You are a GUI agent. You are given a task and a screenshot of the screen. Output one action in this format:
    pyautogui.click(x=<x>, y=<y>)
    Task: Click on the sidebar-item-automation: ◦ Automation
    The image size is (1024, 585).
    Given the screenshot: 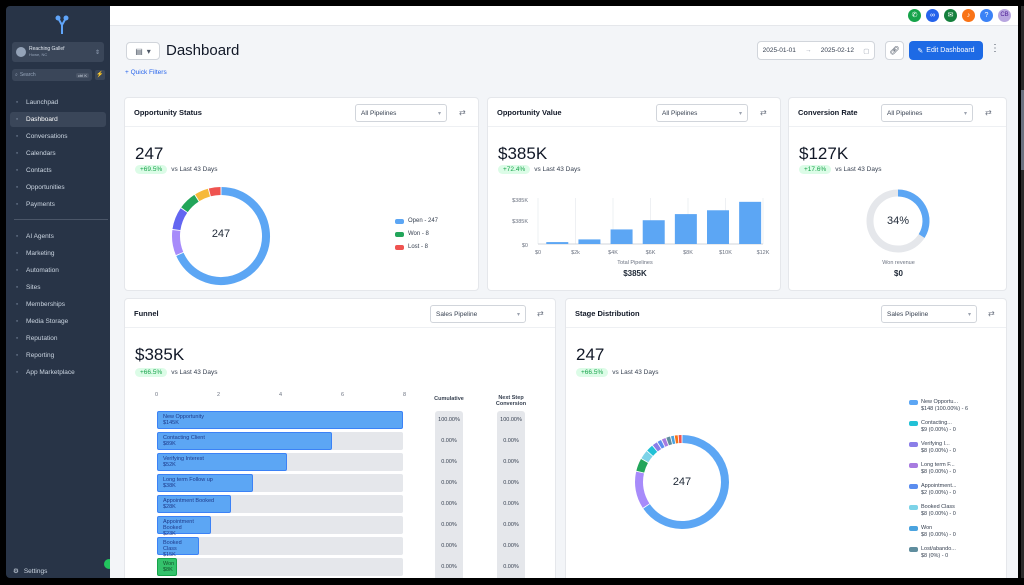 What is the action you would take?
    pyautogui.click(x=58, y=270)
    